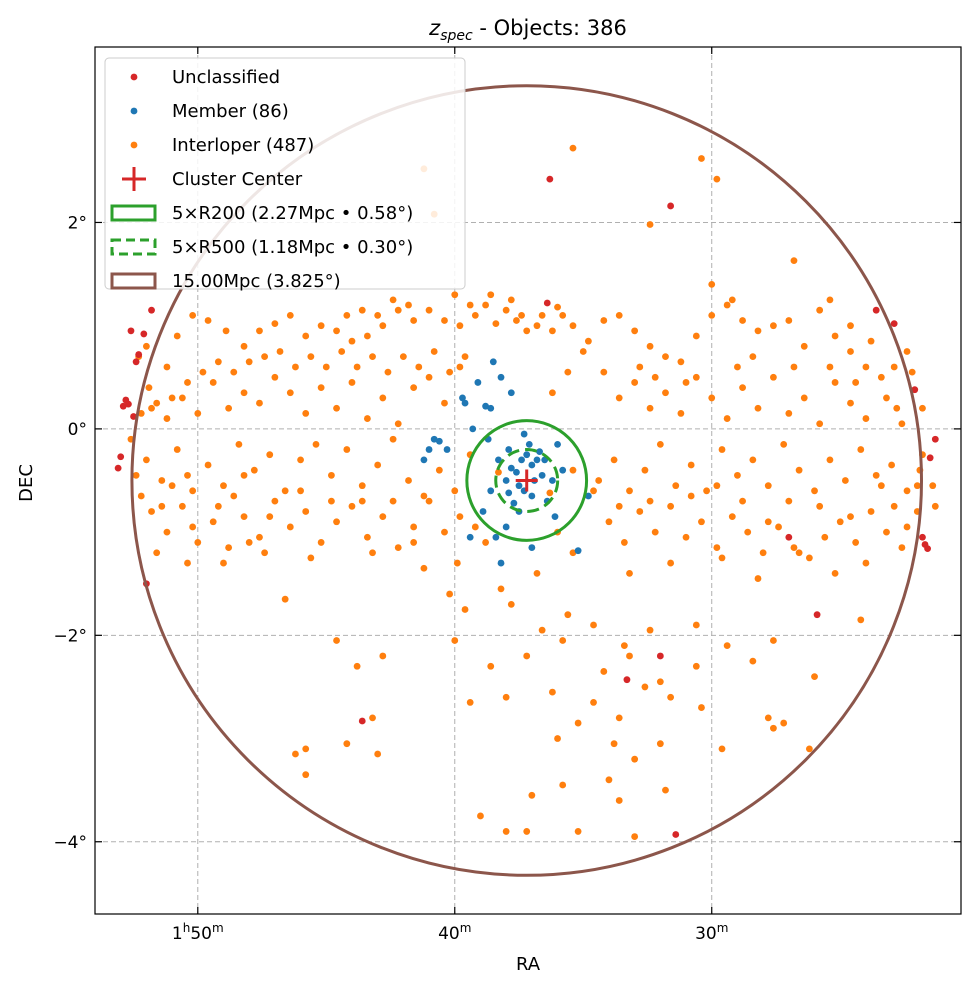  What do you see at coordinates (711, 932) in the screenshot?
I see `x-tick-label-2: 30m` at bounding box center [711, 932].